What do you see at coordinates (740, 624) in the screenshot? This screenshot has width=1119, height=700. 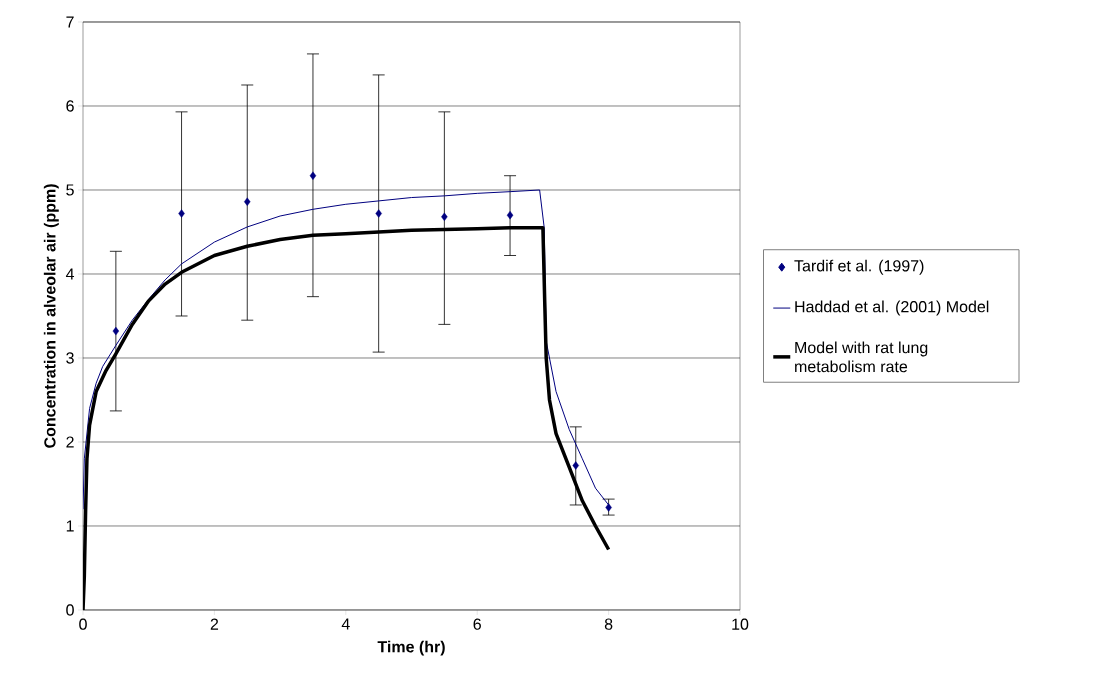 I see `x-tick-label: 10` at bounding box center [740, 624].